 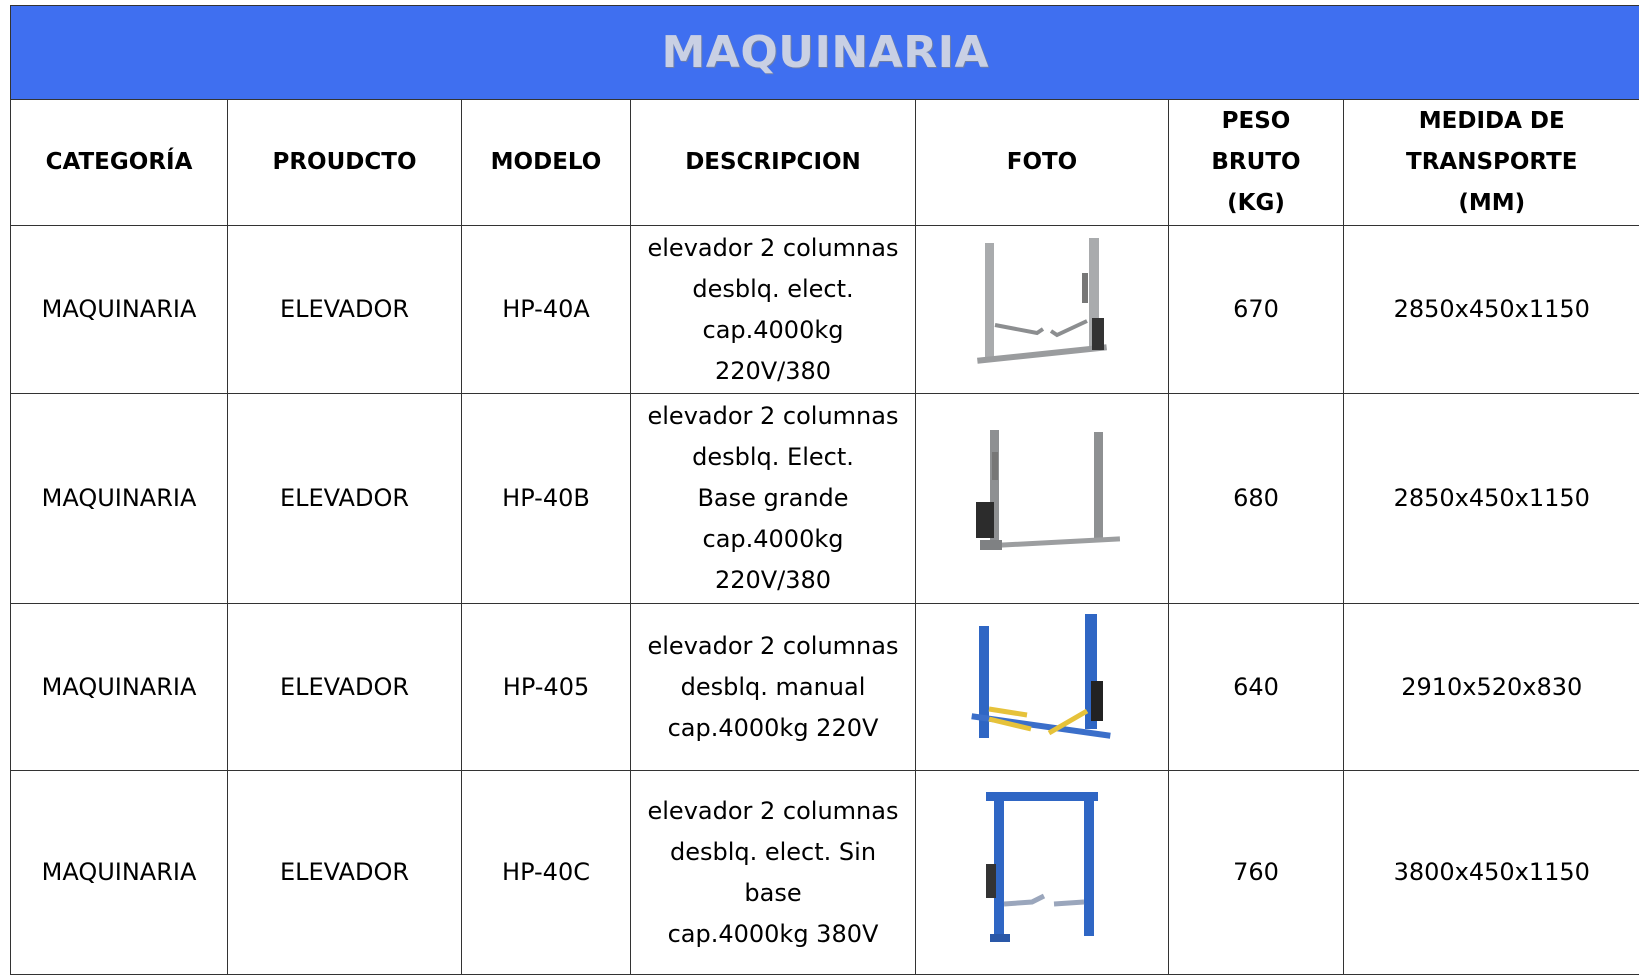 What do you see at coordinates (773, 457) in the screenshot?
I see `description-line: desblq. Elect.` at bounding box center [773, 457].